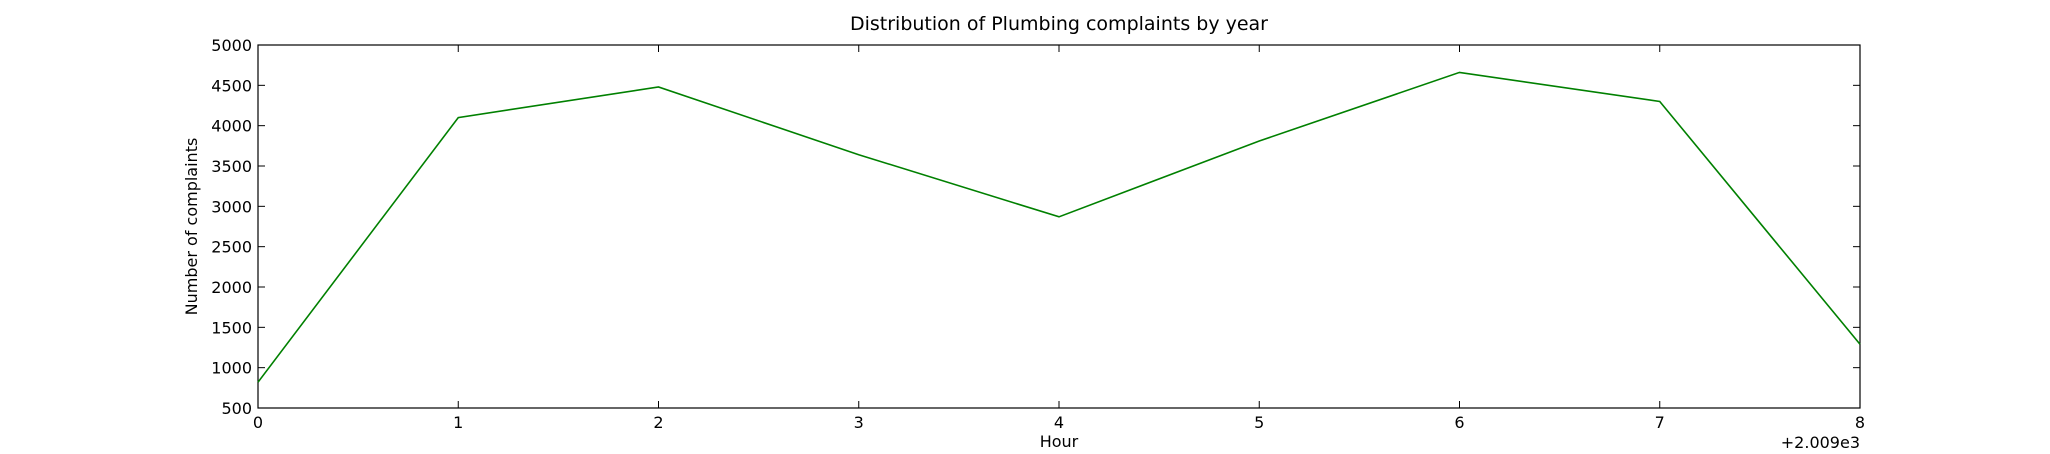  I want to click on x-axis-label: Hour, so click(1059, 441).